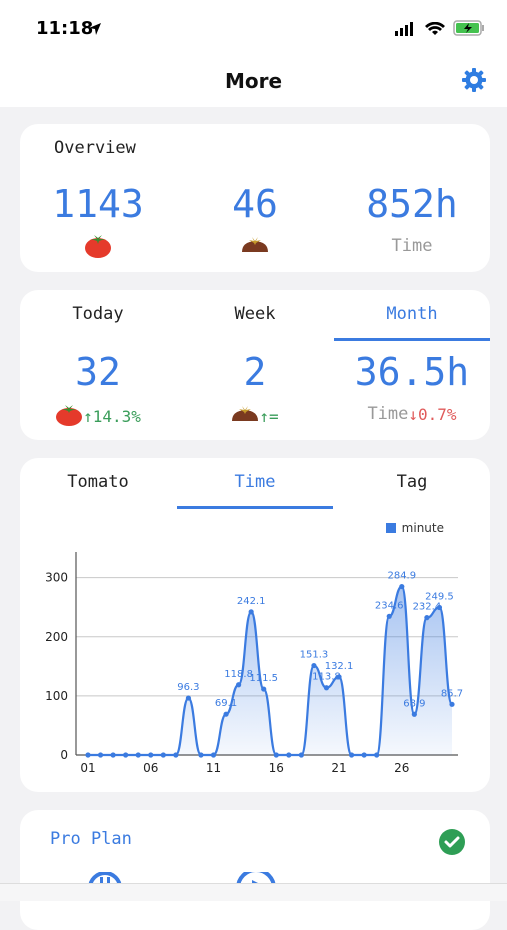 The image size is (507, 930). What do you see at coordinates (95, 30) in the screenshot?
I see `location-arrow-icon` at bounding box center [95, 30].